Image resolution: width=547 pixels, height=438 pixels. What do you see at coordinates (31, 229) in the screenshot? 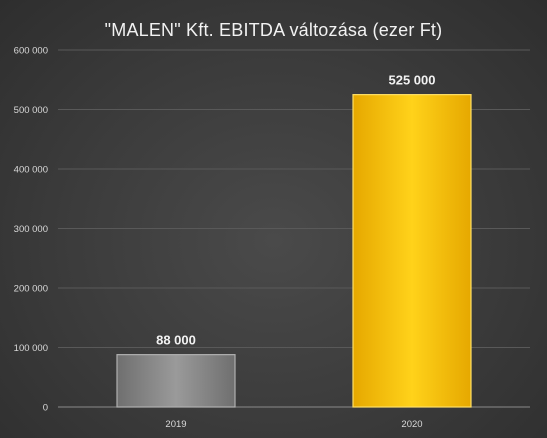
I see `y-tick-label: 300 000` at bounding box center [31, 229].